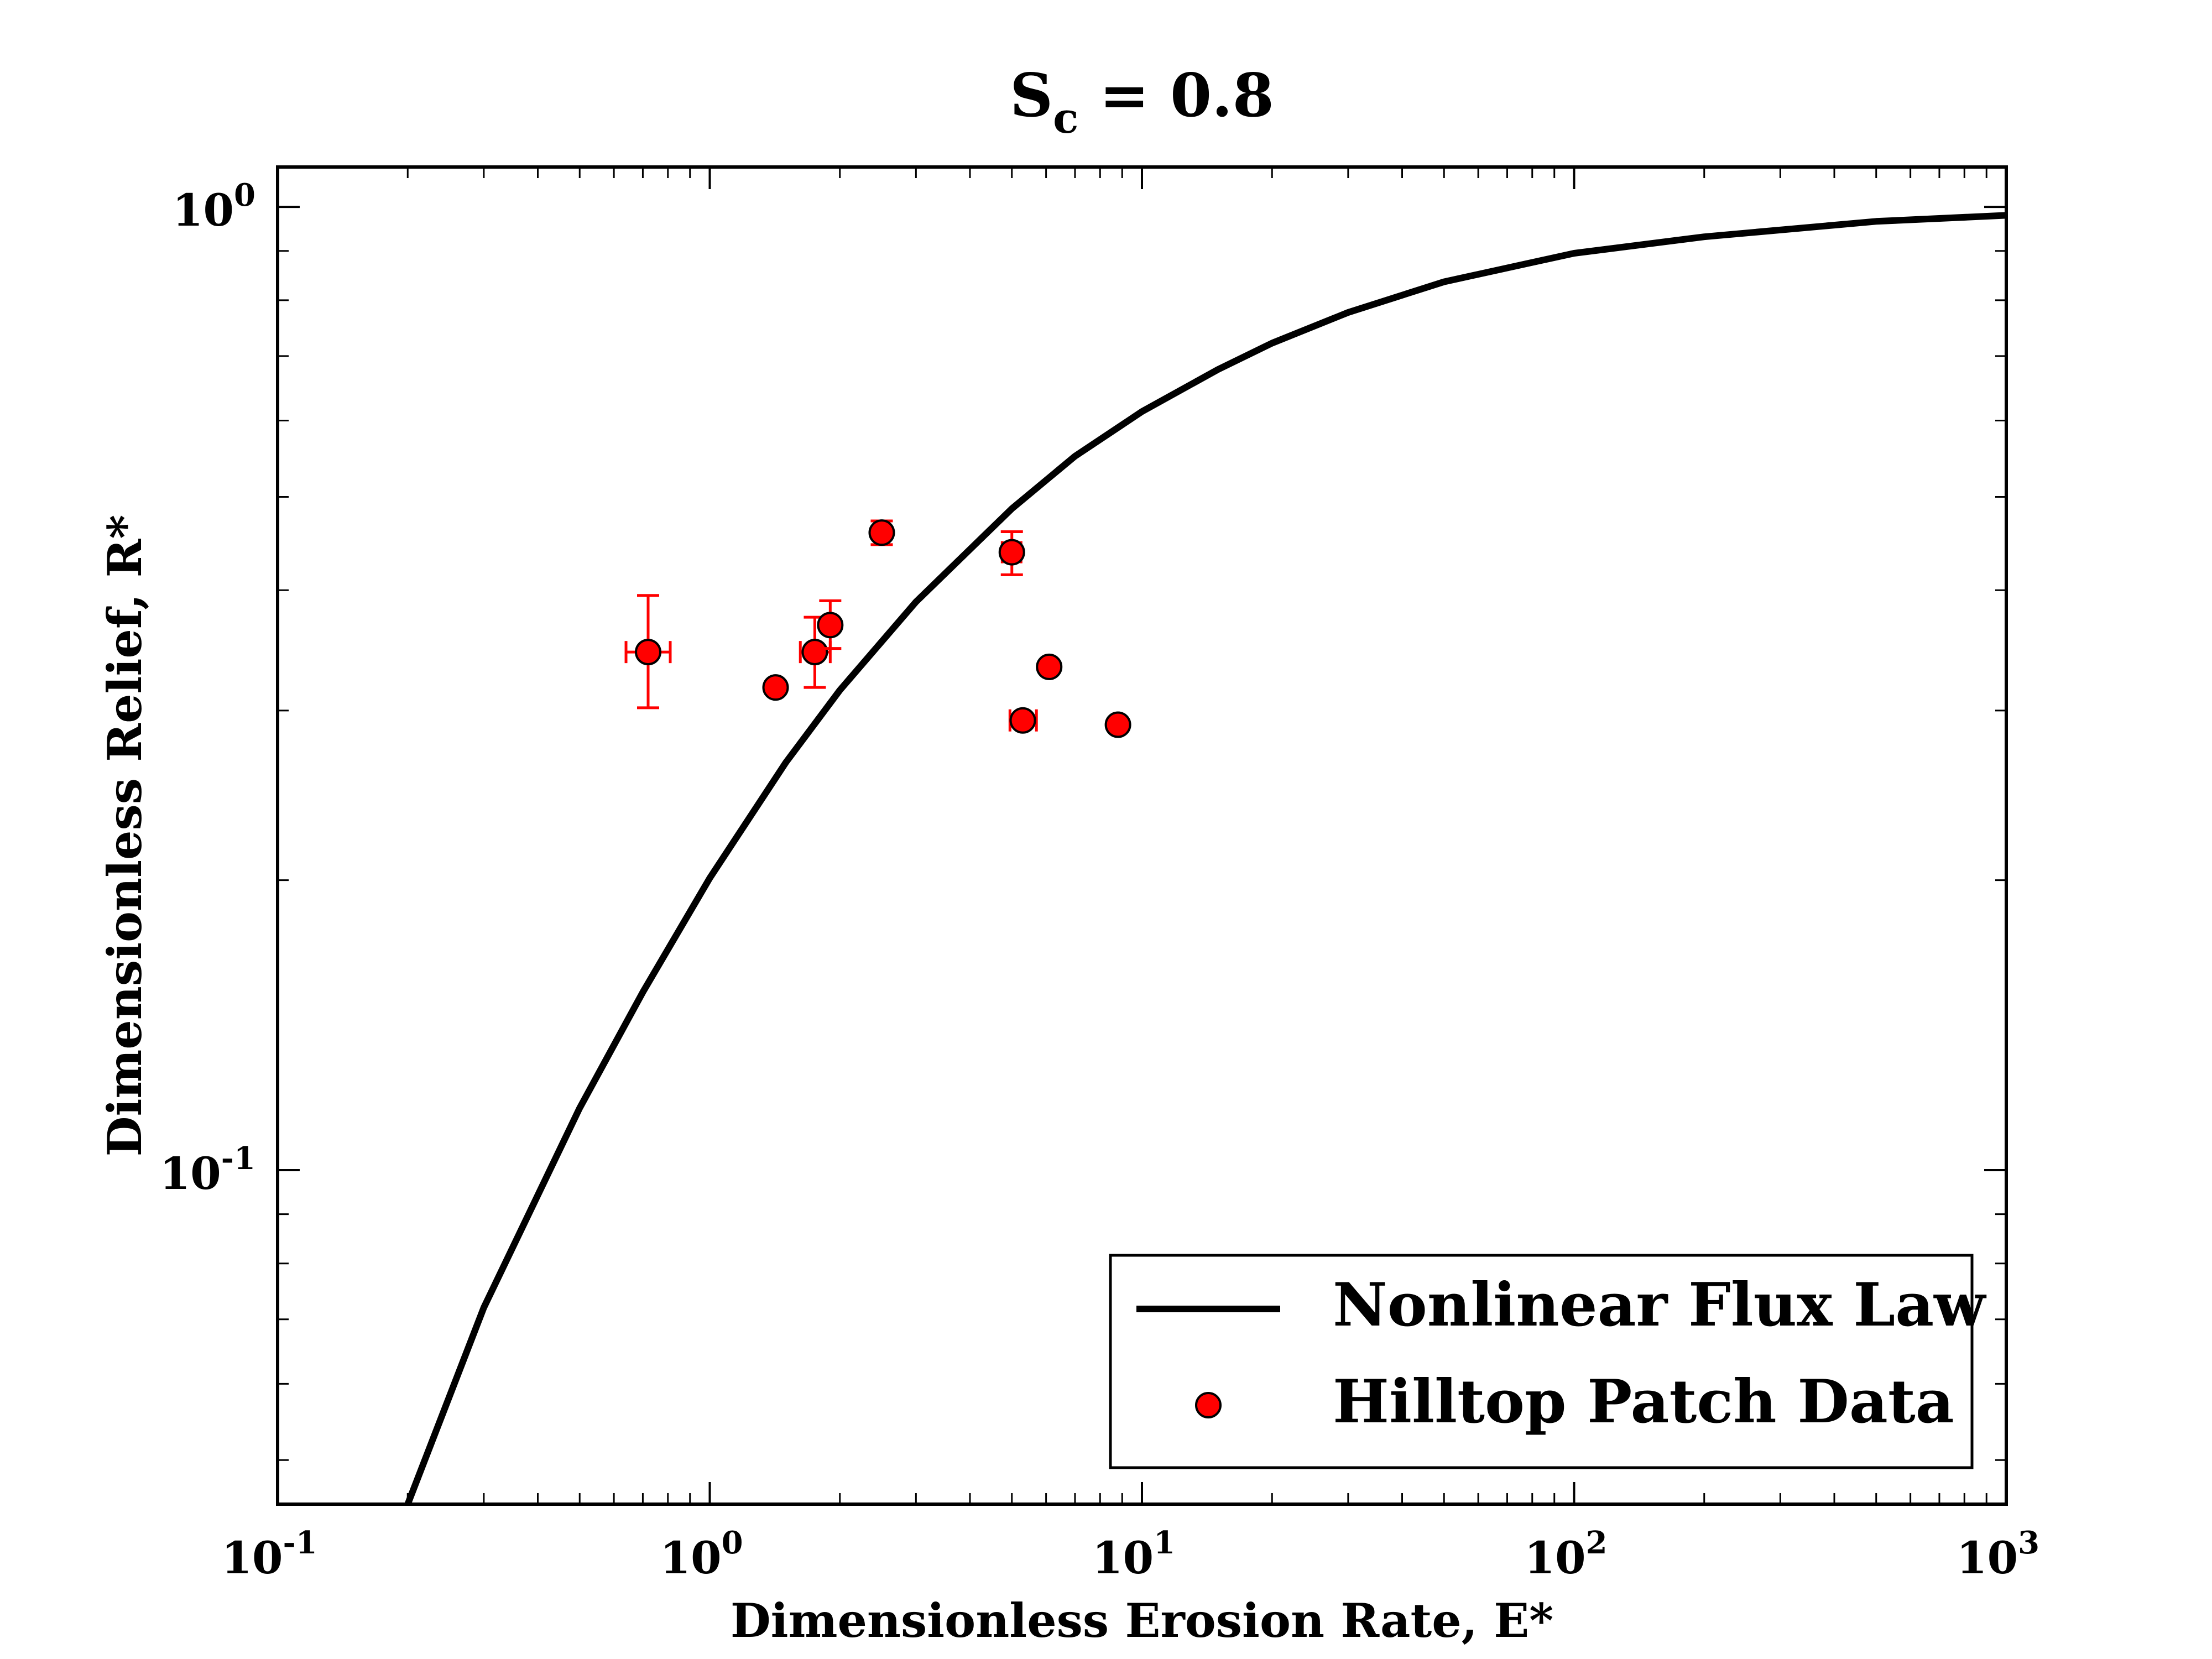 Image resolution: width=2212 pixels, height=1659 pixels. Describe the element at coordinates (1541, 1361) in the screenshot. I see `legend-box` at that location.